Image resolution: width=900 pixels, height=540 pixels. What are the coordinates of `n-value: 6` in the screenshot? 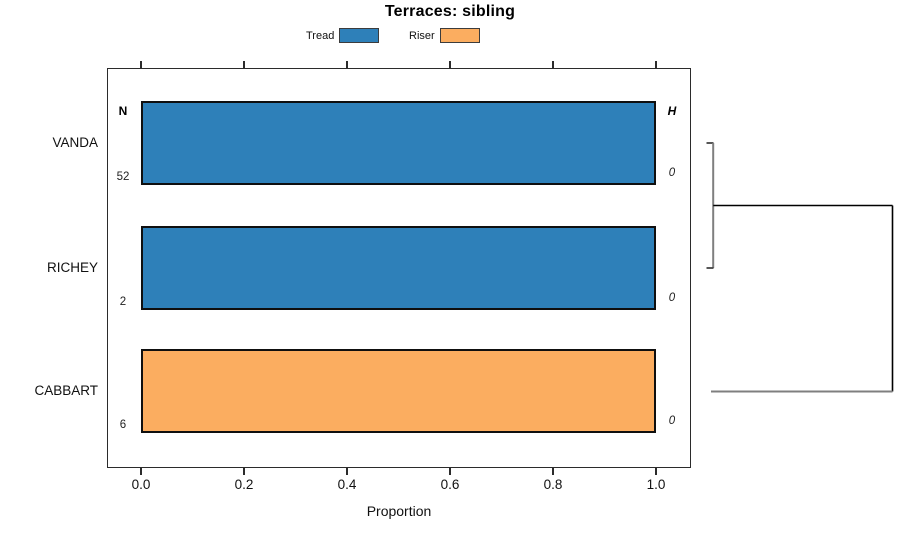 It's located at (123, 425).